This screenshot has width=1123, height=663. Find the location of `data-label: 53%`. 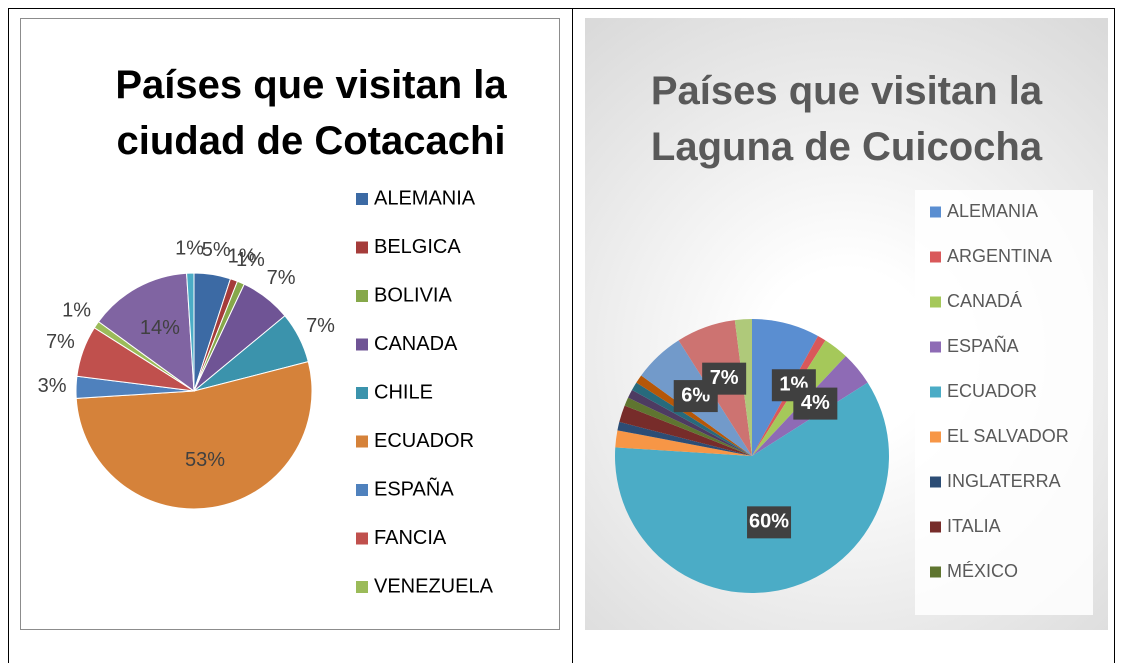

data-label: 53% is located at coordinates (205, 460).